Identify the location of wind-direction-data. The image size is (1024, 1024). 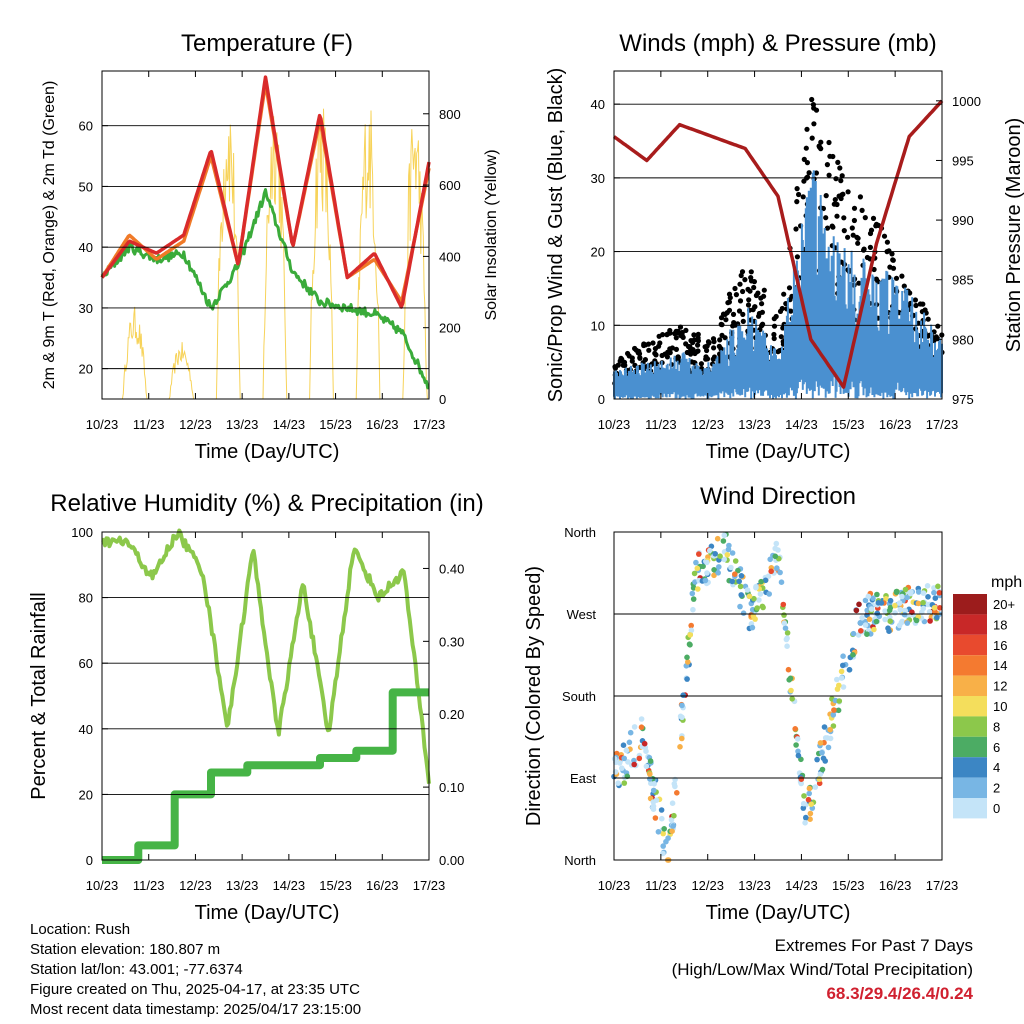
(777, 697).